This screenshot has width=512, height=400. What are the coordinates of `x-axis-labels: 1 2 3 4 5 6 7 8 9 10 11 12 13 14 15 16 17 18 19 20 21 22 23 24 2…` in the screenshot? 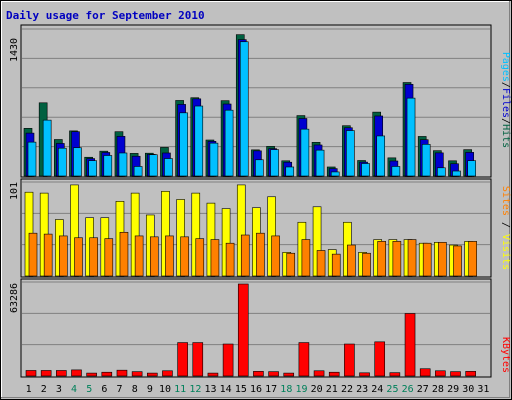 It's located at (258, 389).